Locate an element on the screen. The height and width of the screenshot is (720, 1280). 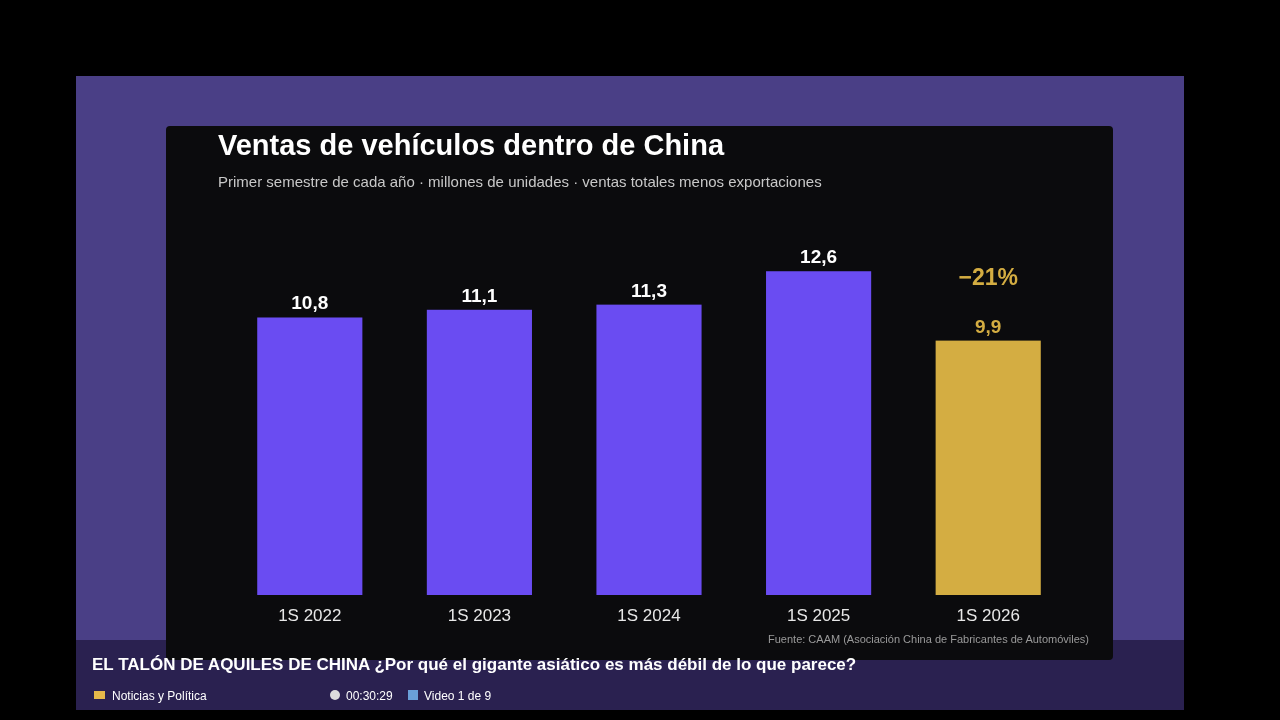
chart-title: Ventas de vehículos dentro de China is located at coordinates (471, 145).